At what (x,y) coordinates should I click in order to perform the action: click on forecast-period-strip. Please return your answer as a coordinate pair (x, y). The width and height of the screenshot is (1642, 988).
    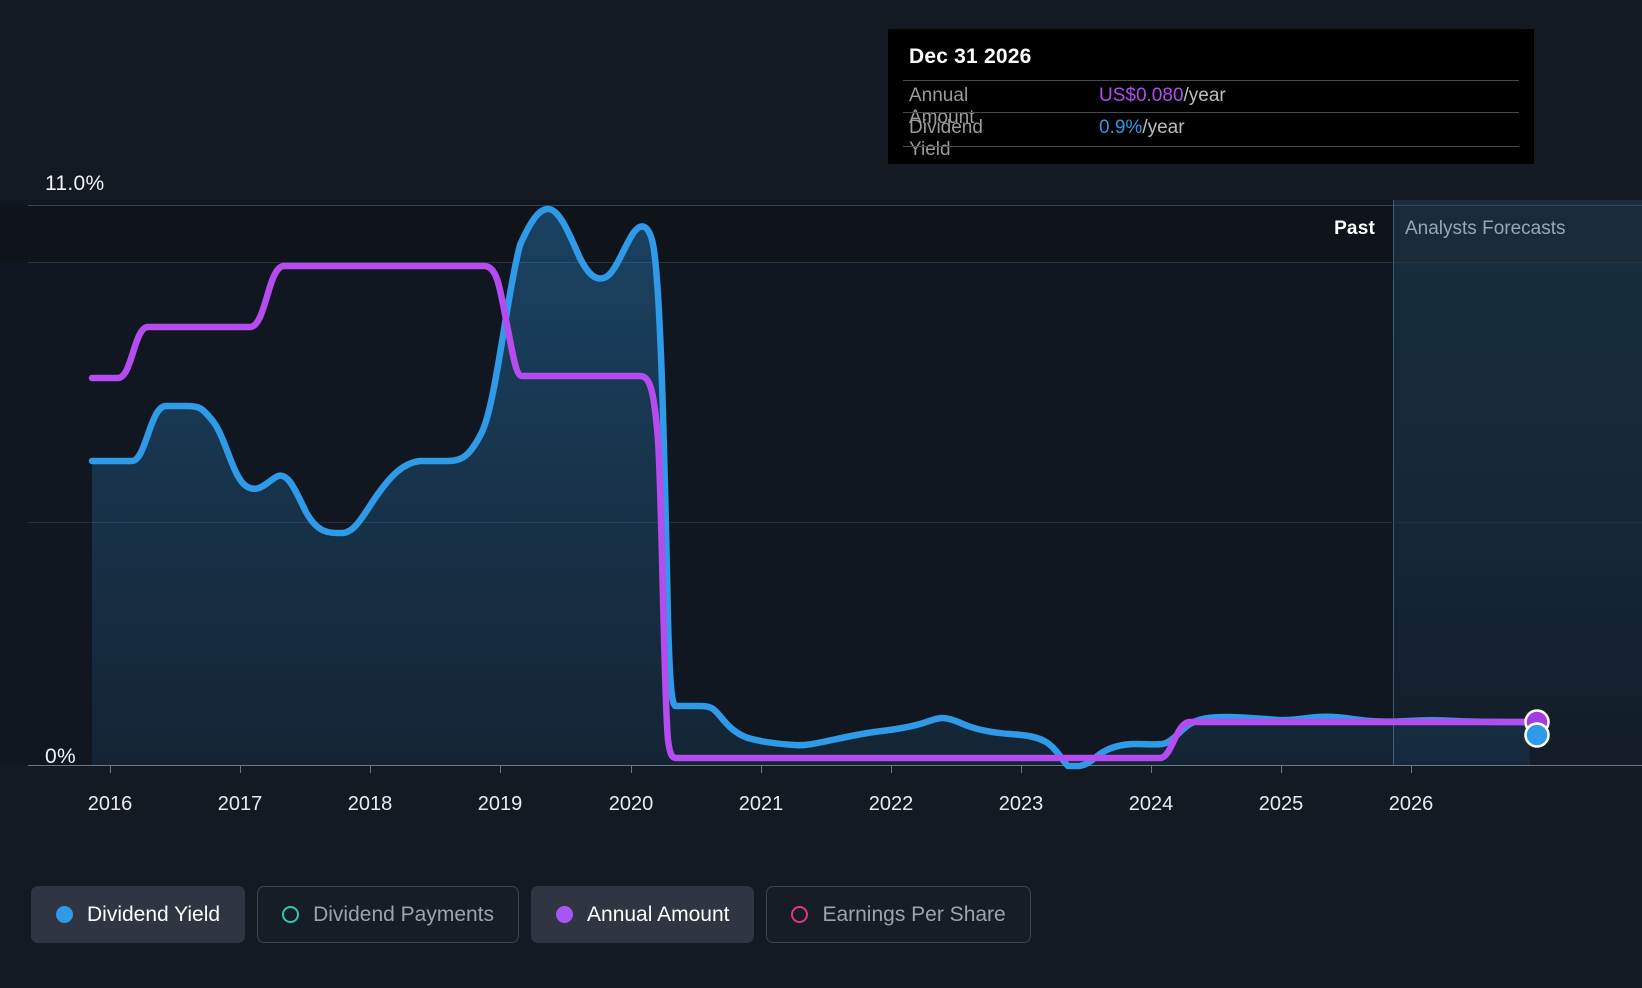
    Looking at the image, I should click on (1517, 234).